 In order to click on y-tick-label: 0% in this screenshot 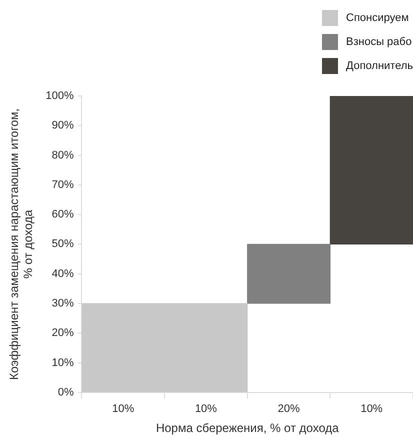, I will do `click(66, 392)`.